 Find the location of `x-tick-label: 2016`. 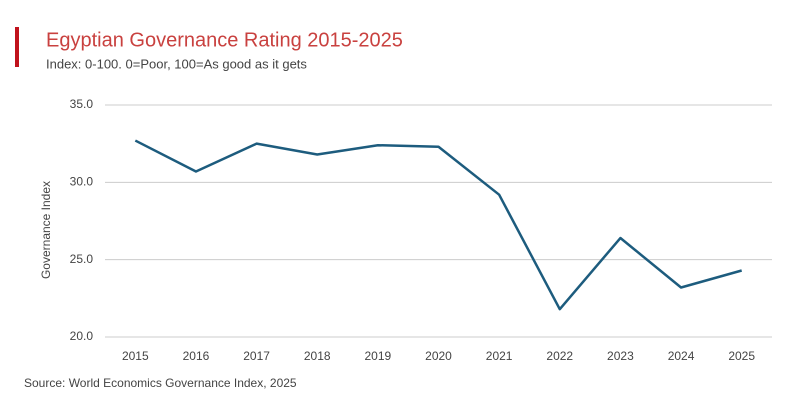

x-tick-label: 2016 is located at coordinates (196, 356).